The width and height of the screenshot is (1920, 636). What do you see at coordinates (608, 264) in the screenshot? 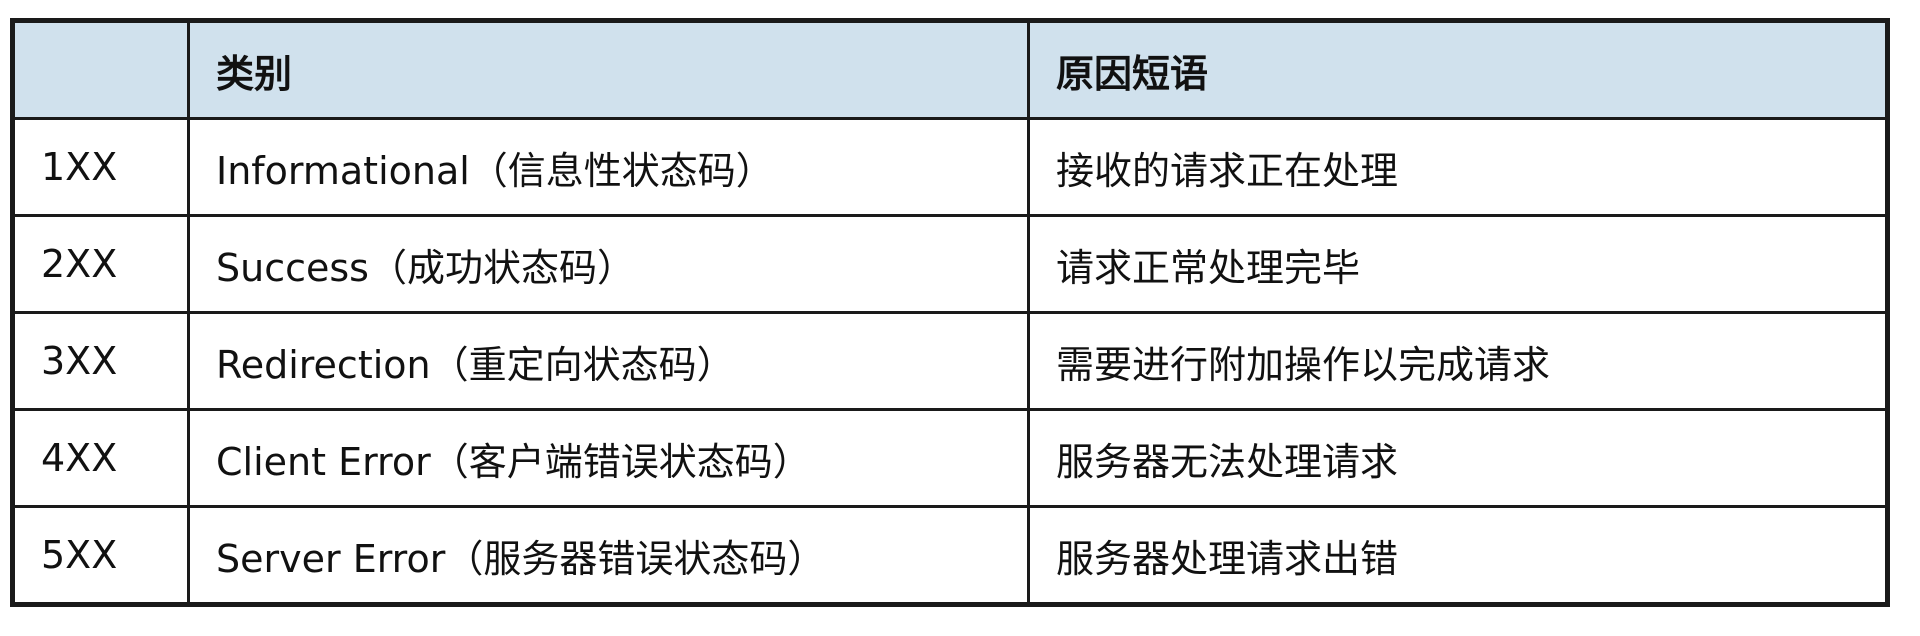
I see `category-cell: Success（成功状态码）` at bounding box center [608, 264].